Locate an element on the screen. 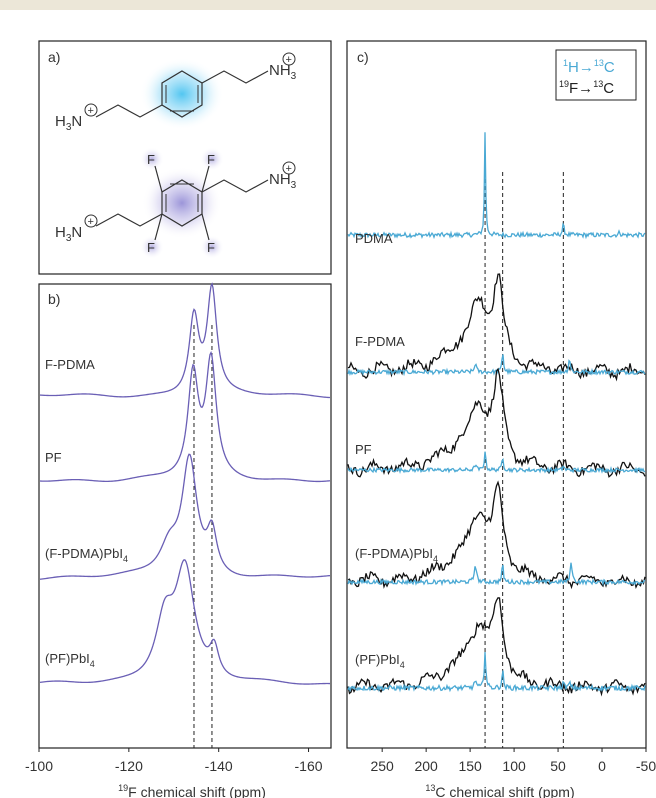  x-tick-label: -100 is located at coordinates (39, 766).